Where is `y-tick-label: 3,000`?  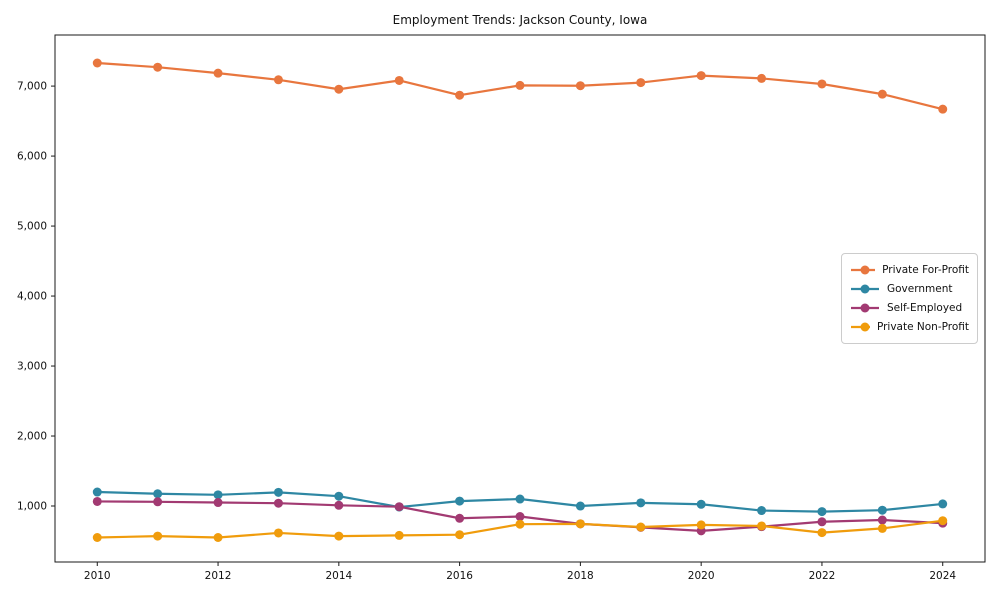 y-tick-label: 3,000 is located at coordinates (32, 367).